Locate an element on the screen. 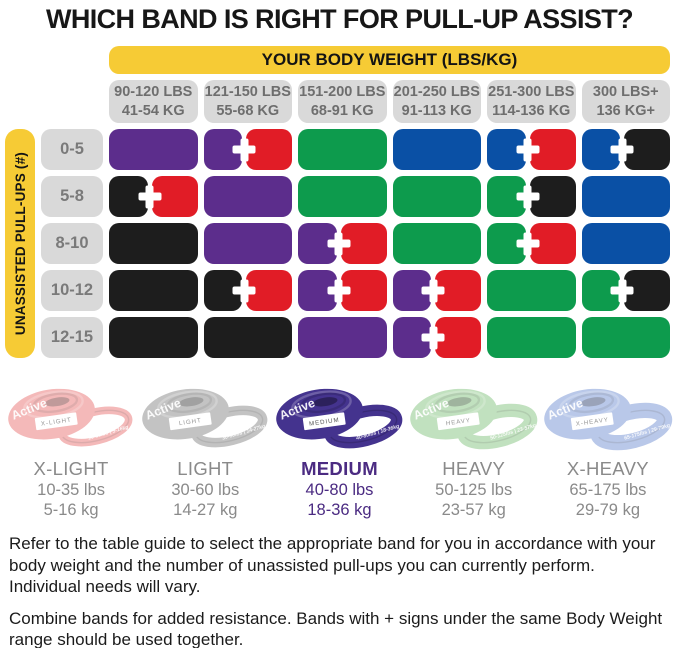 This screenshot has width=679, height=648. column-header-4: 201-250 LBS 91-113 KG is located at coordinates (436, 102).